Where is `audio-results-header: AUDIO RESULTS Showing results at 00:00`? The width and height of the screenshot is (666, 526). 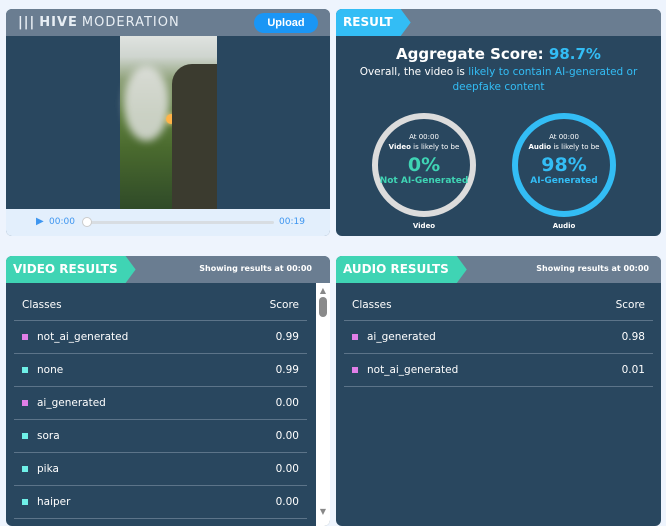 audio-results-header: AUDIO RESULTS Showing results at 00:00 is located at coordinates (498, 269).